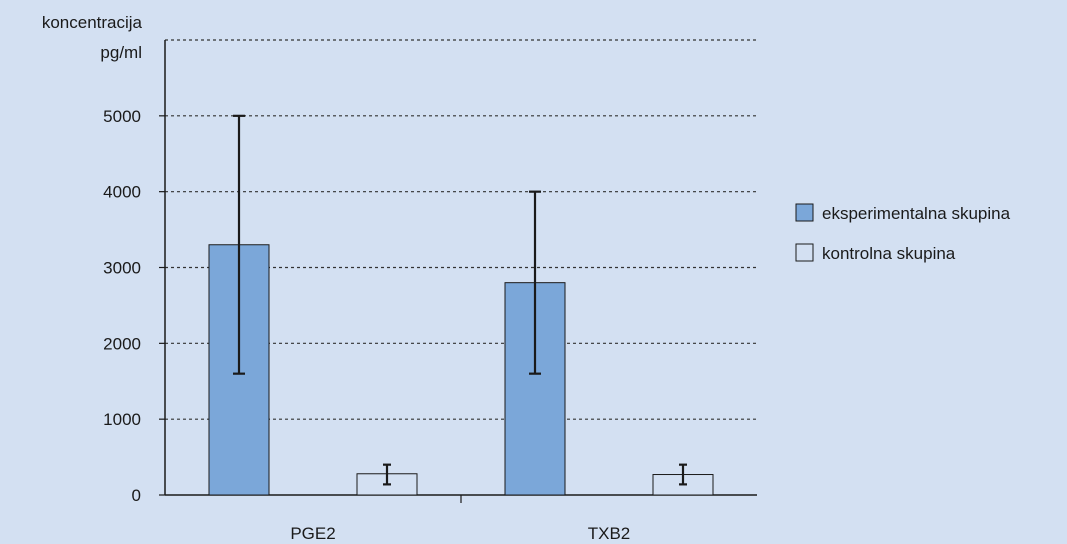 The image size is (1067, 544). Describe the element at coordinates (312, 533) in the screenshot. I see `x-category-label-0: PGE2` at that location.